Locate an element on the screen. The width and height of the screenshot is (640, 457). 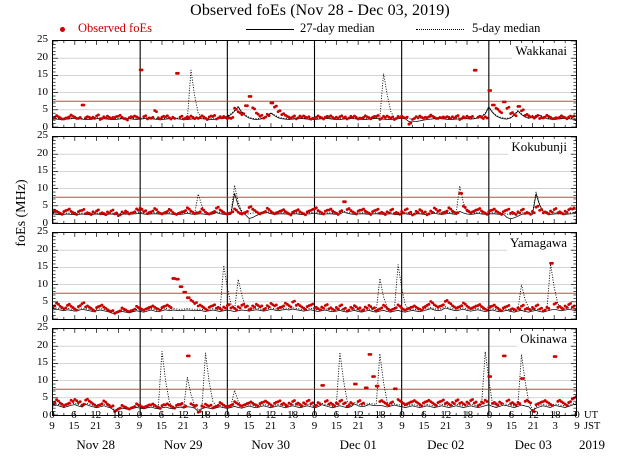
timezone-corner-label: UT JST is located at coordinates (592, 421).